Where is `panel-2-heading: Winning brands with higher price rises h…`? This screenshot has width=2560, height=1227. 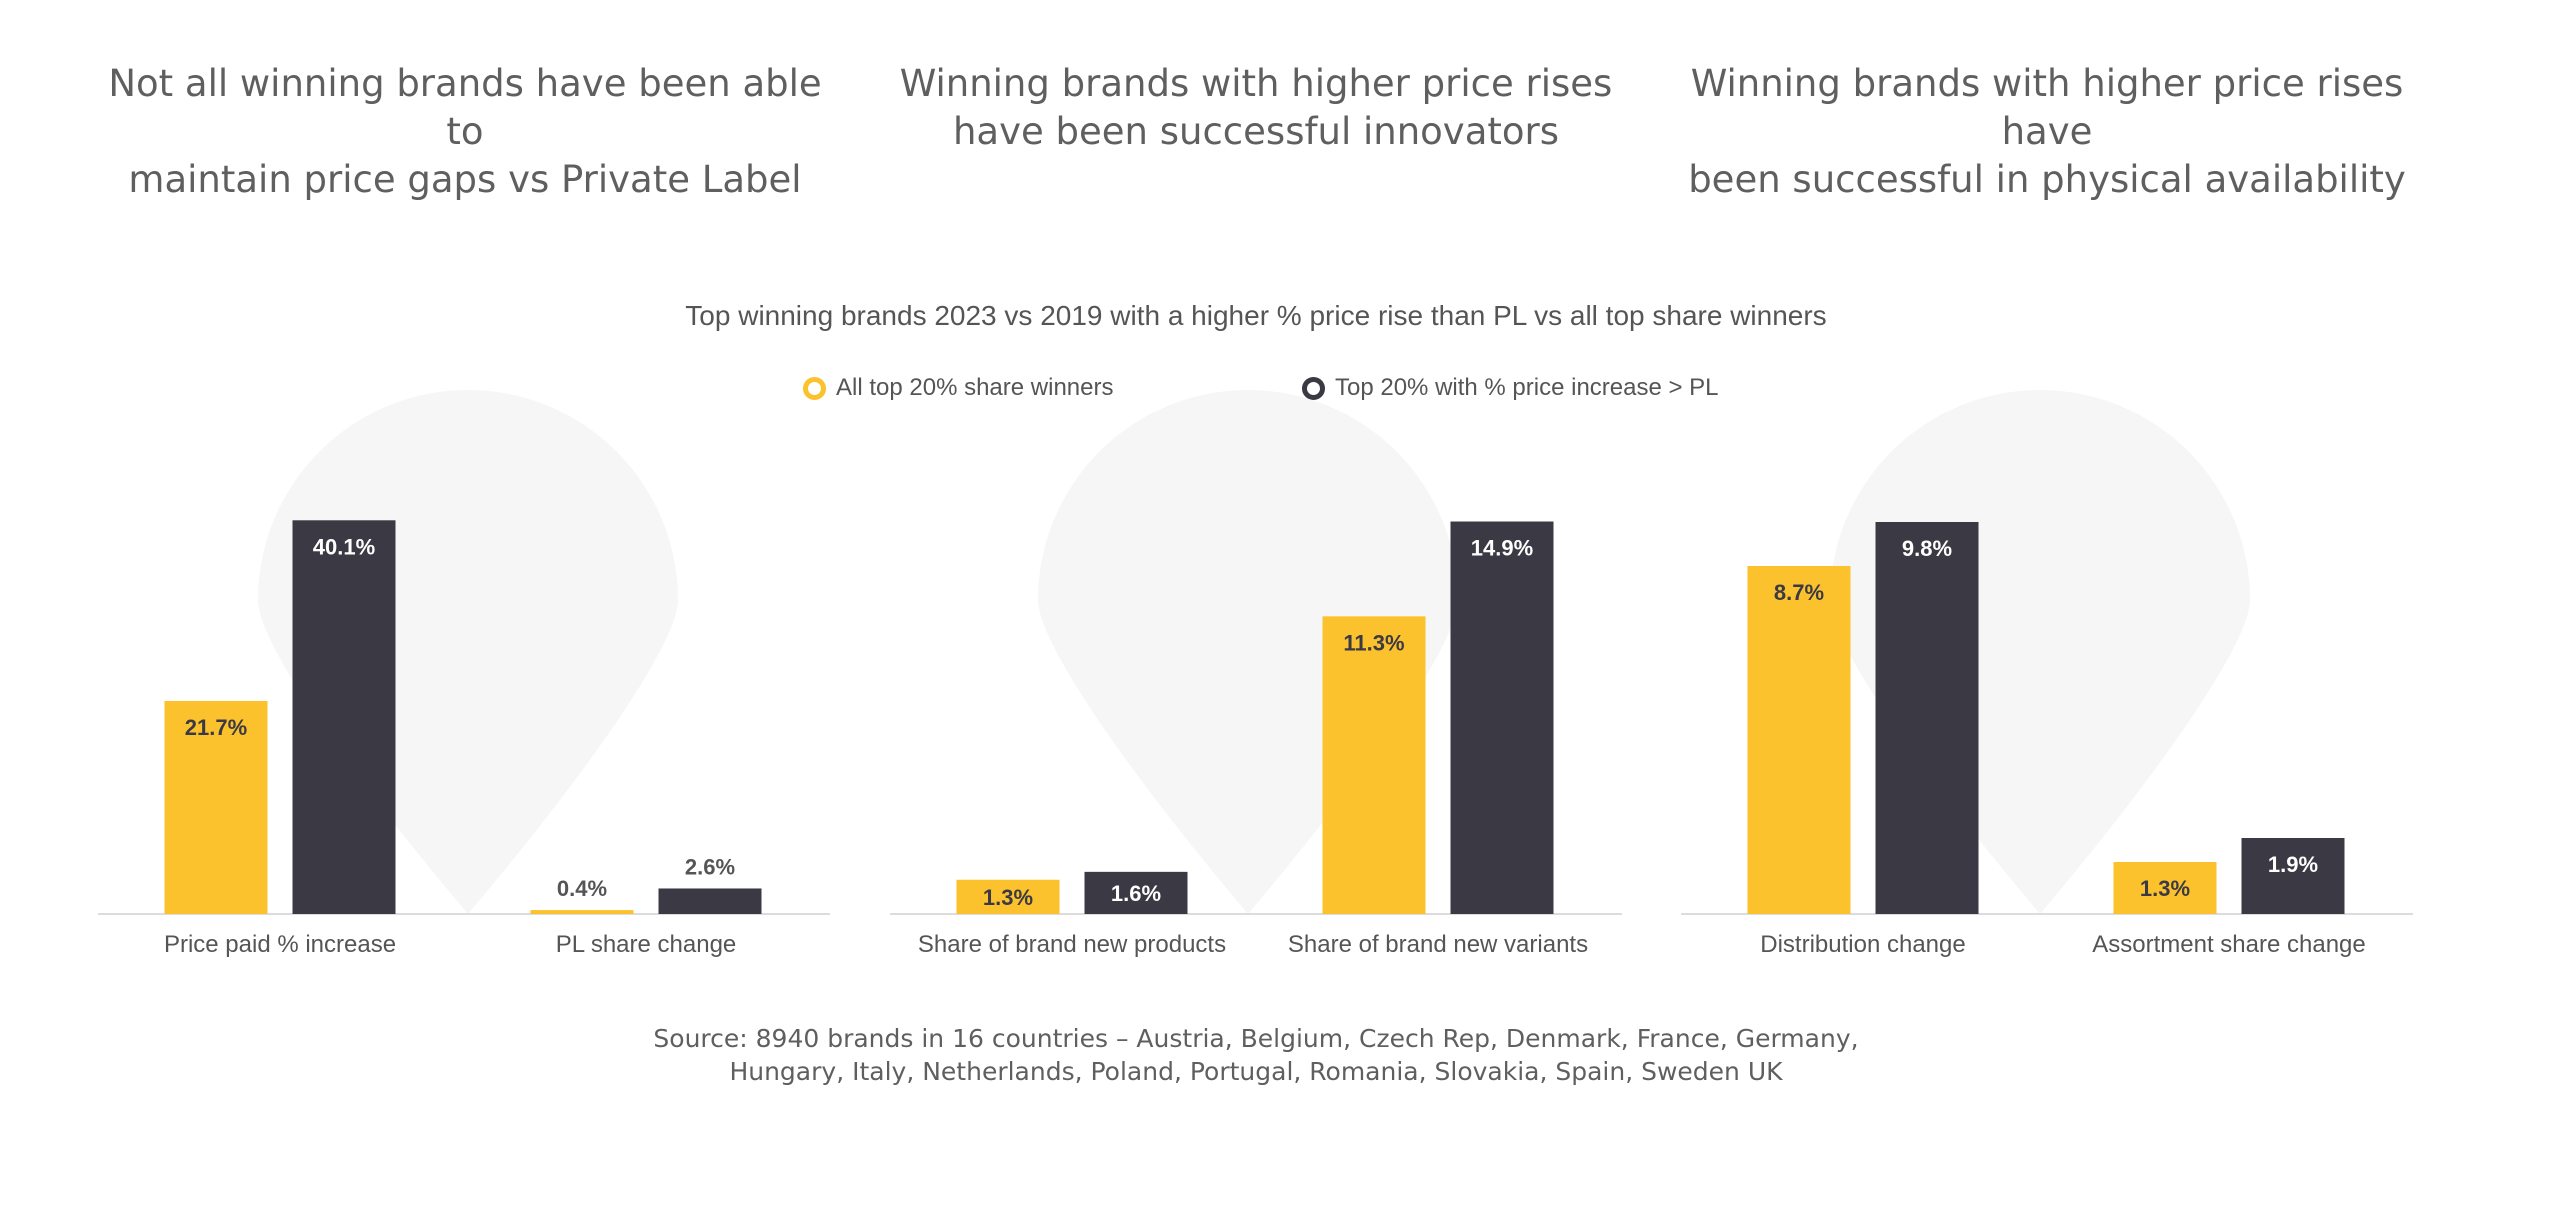 panel-2-heading: Winning brands with higher price rises h… is located at coordinates (1256, 108).